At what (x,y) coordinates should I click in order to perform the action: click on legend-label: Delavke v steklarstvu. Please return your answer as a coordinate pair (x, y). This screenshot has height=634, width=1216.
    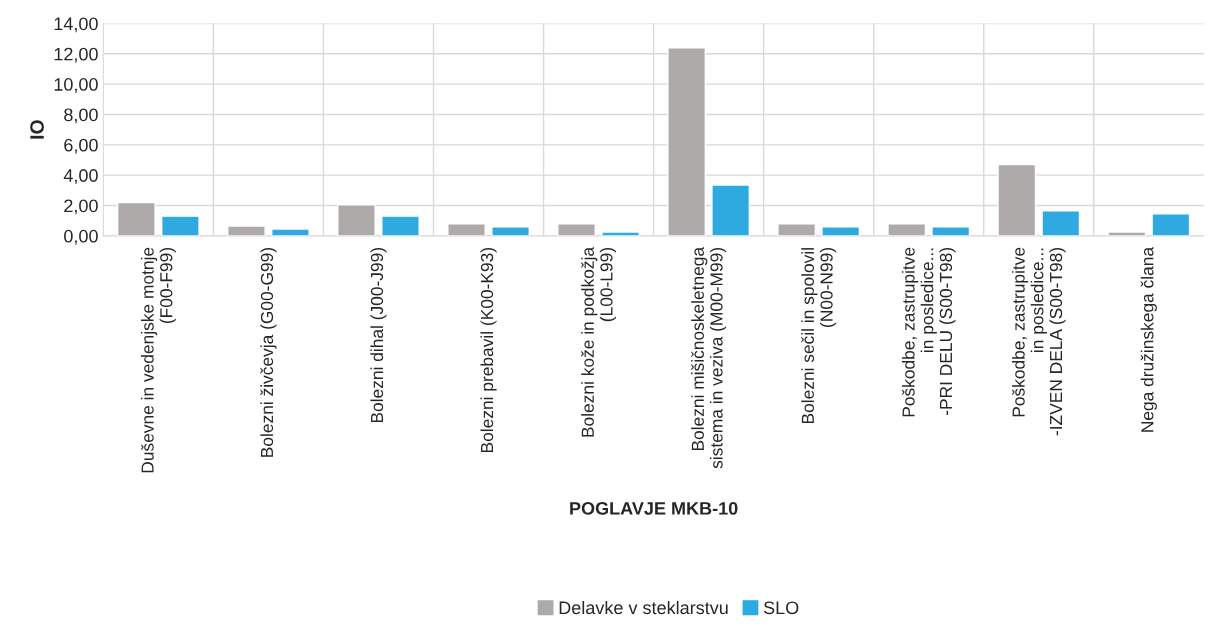
    Looking at the image, I should click on (643, 607).